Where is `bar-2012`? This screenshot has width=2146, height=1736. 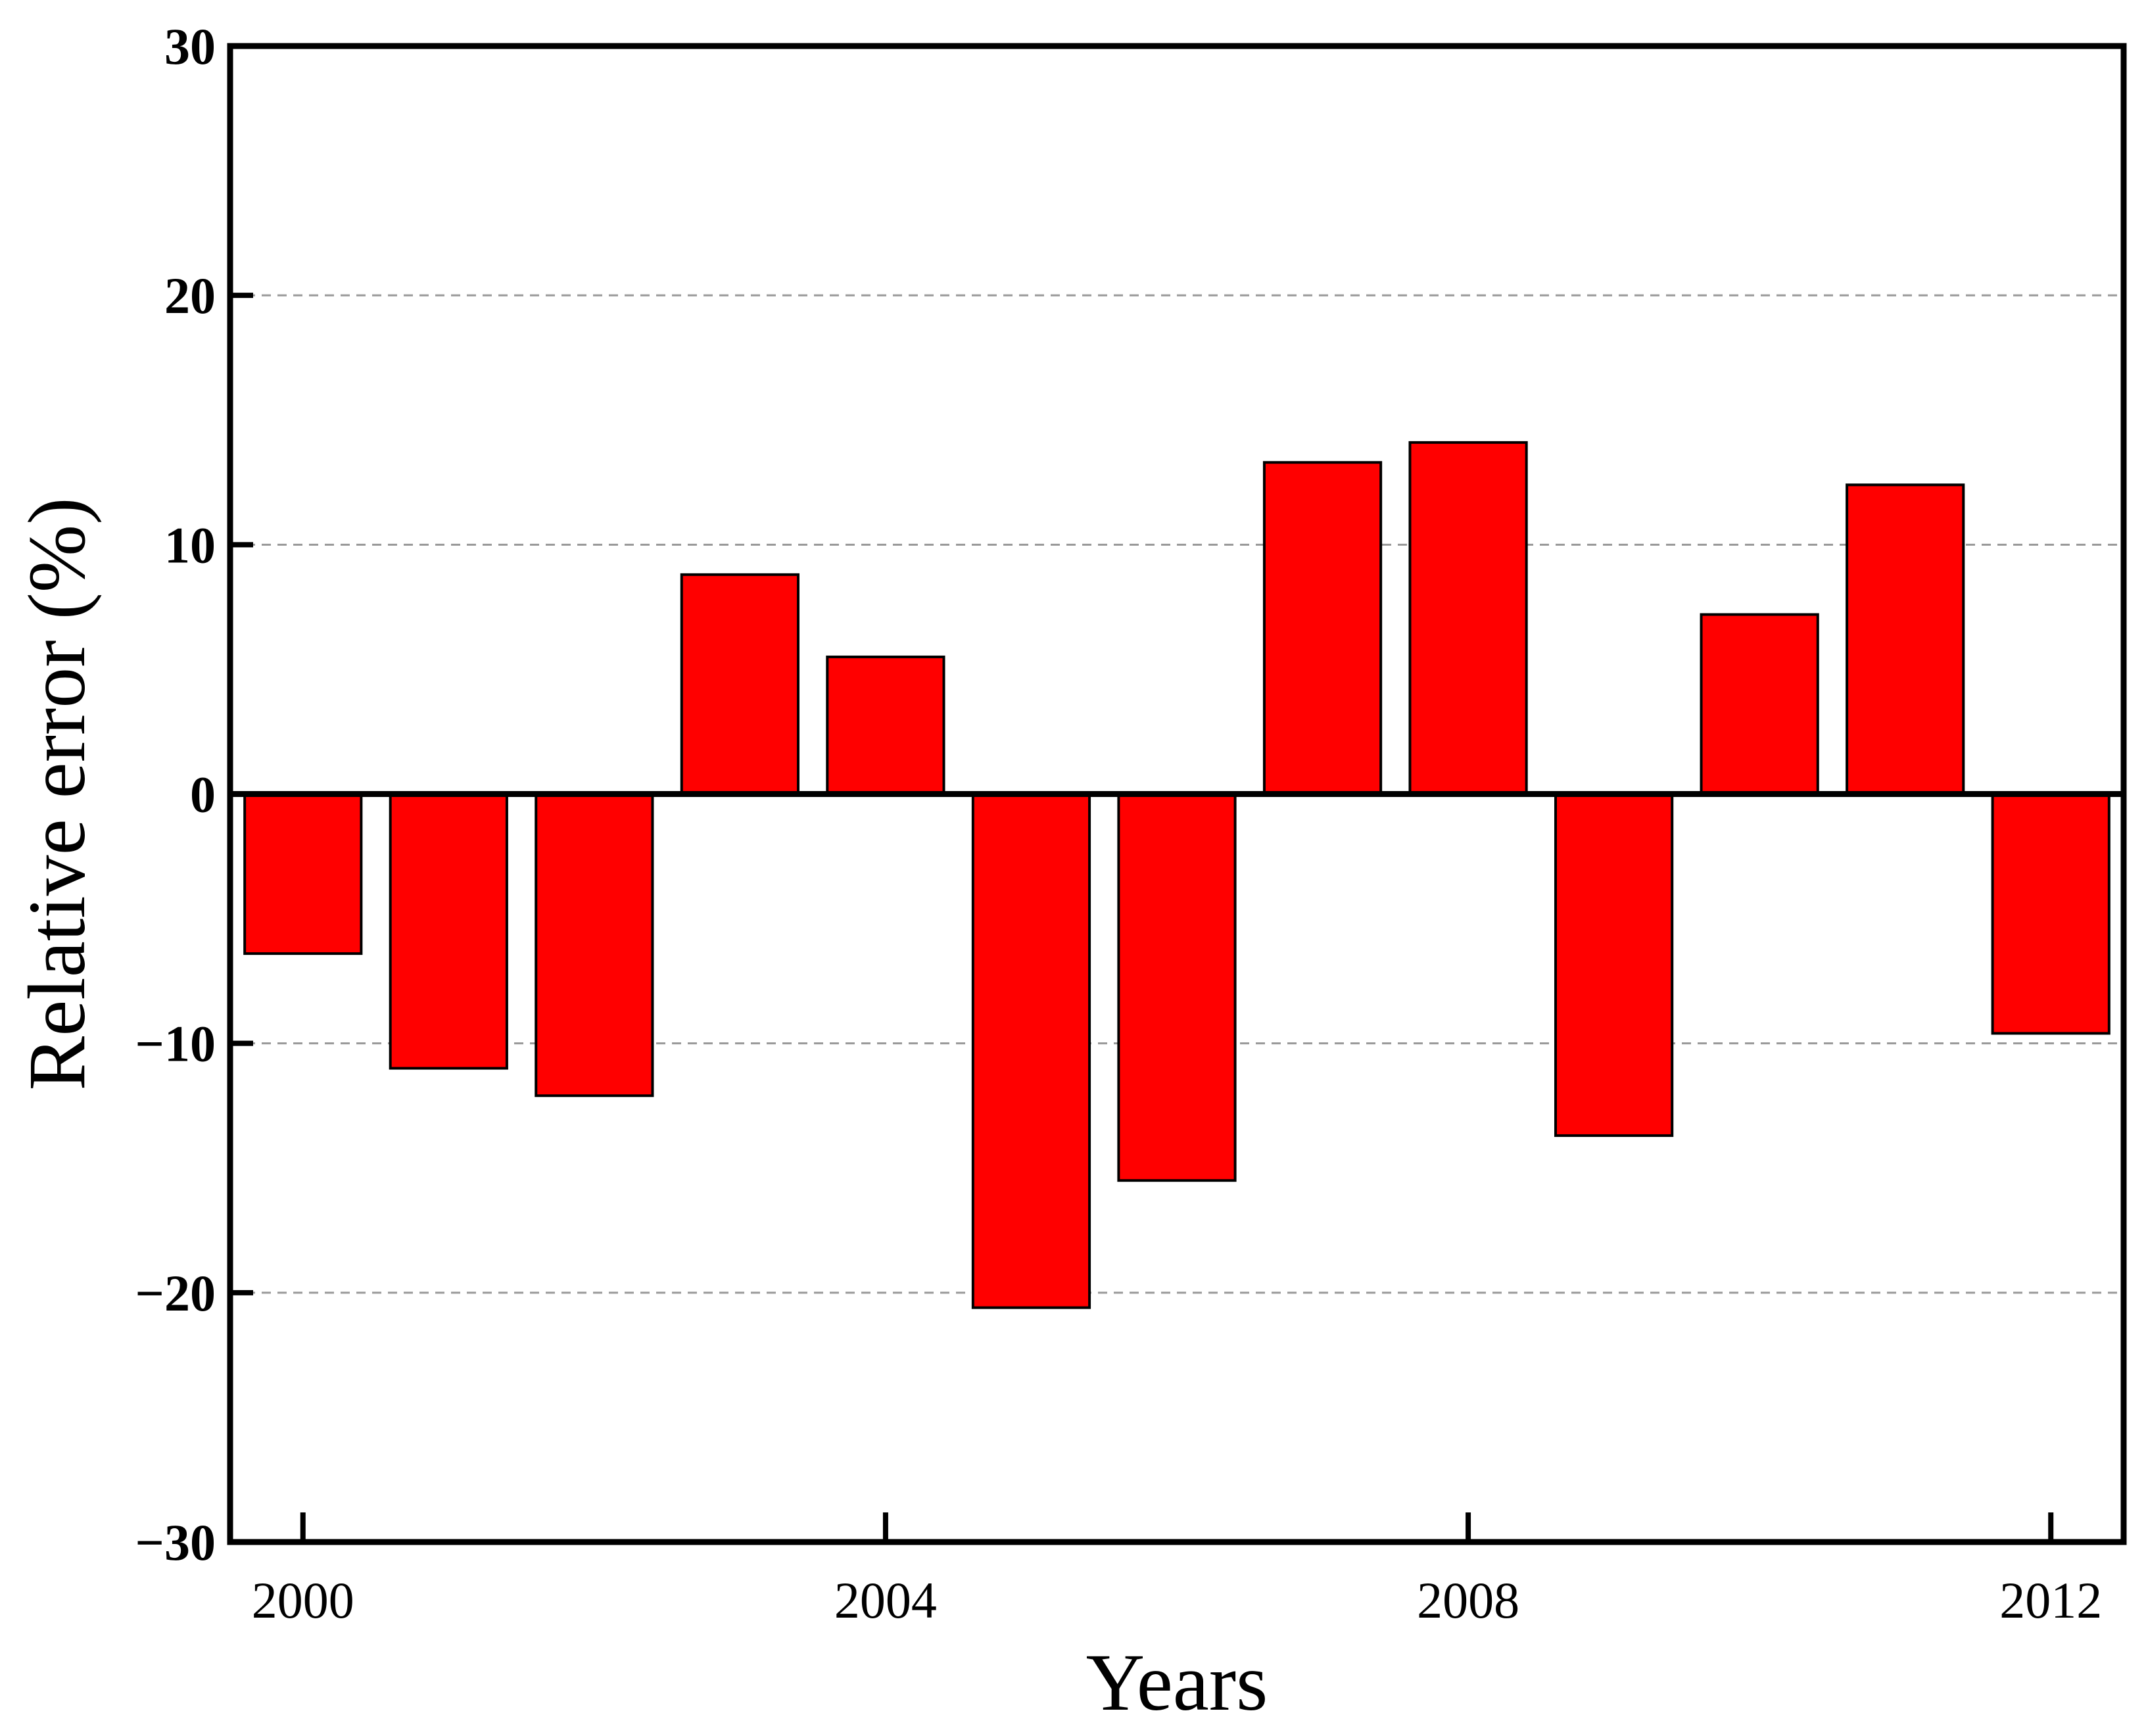 bar-2012 is located at coordinates (2050, 913).